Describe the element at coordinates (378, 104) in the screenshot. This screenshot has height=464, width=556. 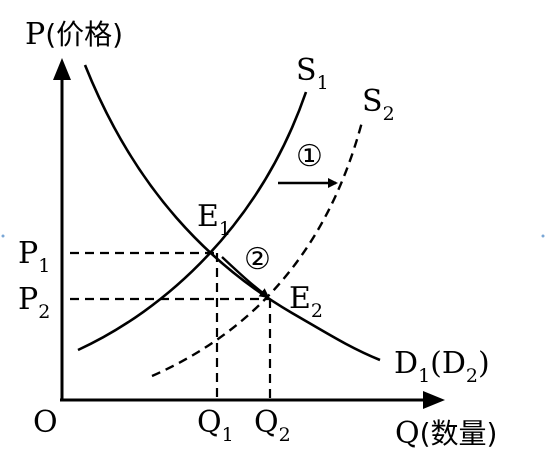
I see `s2-label: S2` at that location.